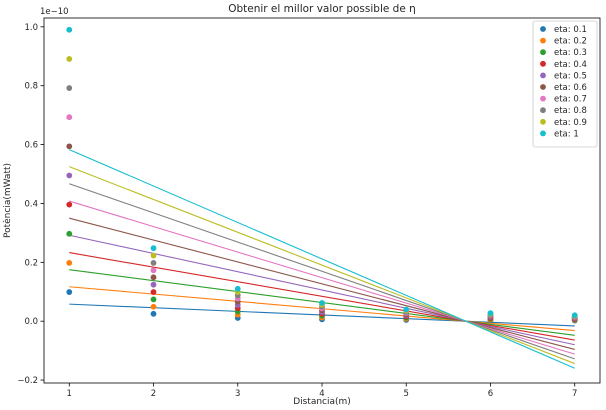 Image resolution: width=606 pixels, height=410 pixels. Describe the element at coordinates (574, 394) in the screenshot. I see `x-tick-label: 7` at that location.